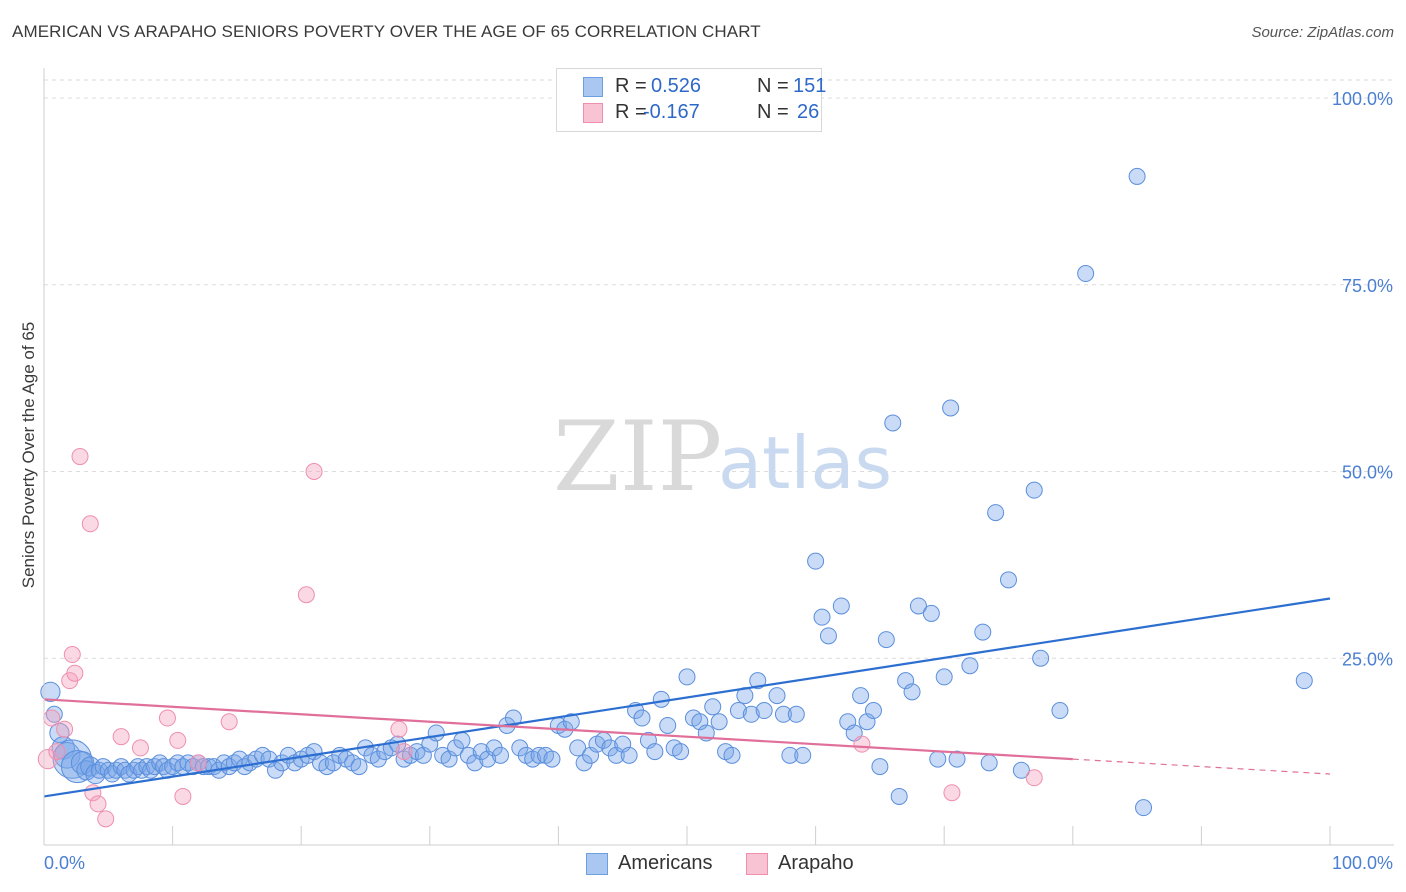  What do you see at coordinates (757, 864) in the screenshot?
I see `bottom-legend-swatch-arapaho` at bounding box center [757, 864].